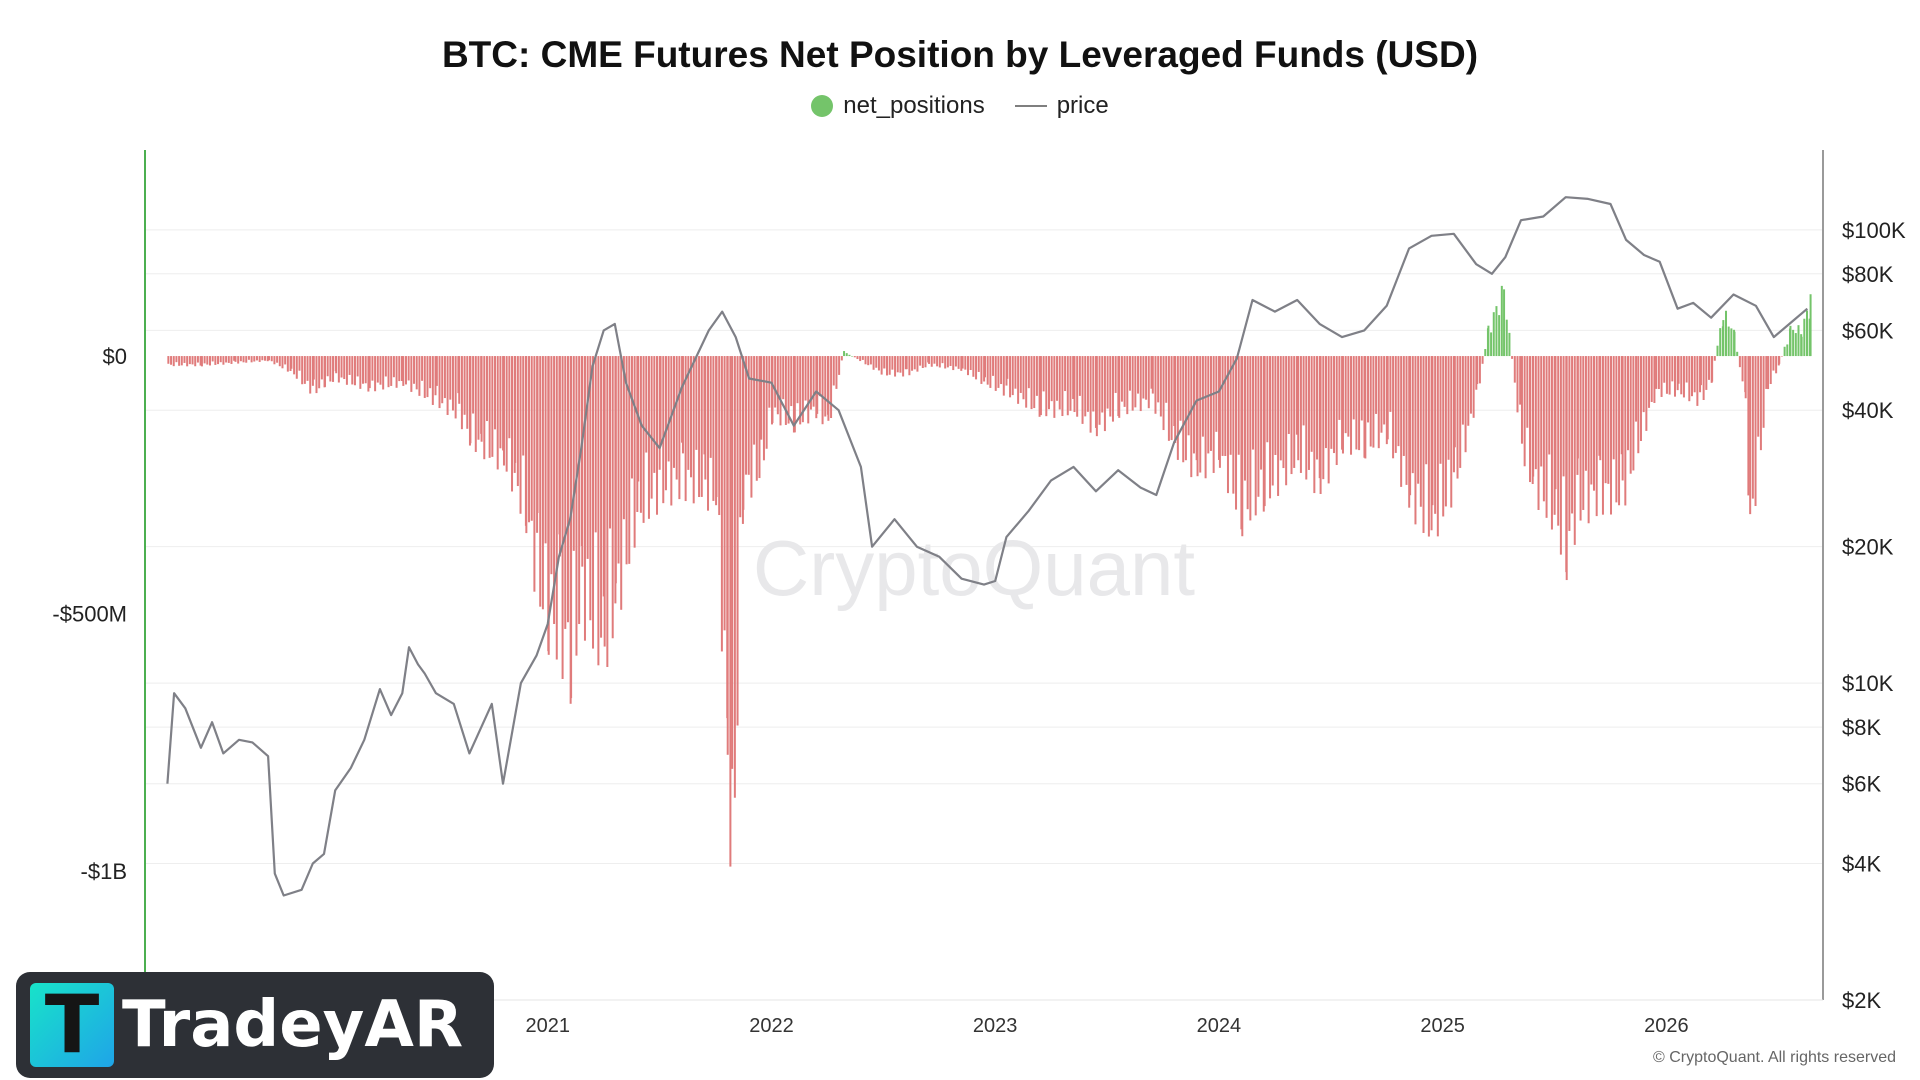 The width and height of the screenshot is (1920, 1080). Describe the element at coordinates (1868, 274) in the screenshot. I see `right-tick-label: $80K` at that location.